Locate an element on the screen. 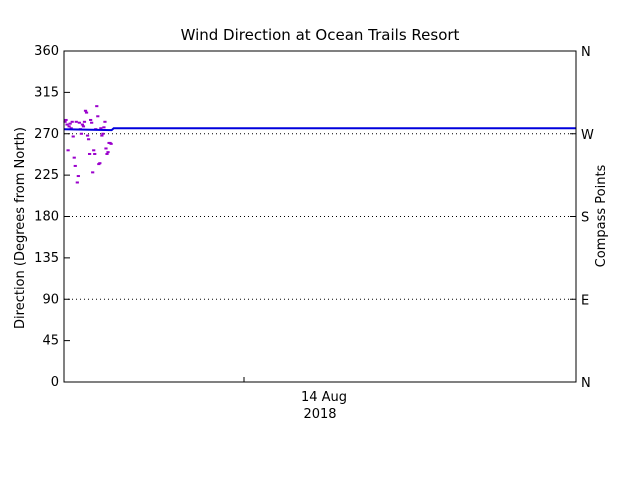  x-date-label-day: 14 Aug is located at coordinates (324, 397).